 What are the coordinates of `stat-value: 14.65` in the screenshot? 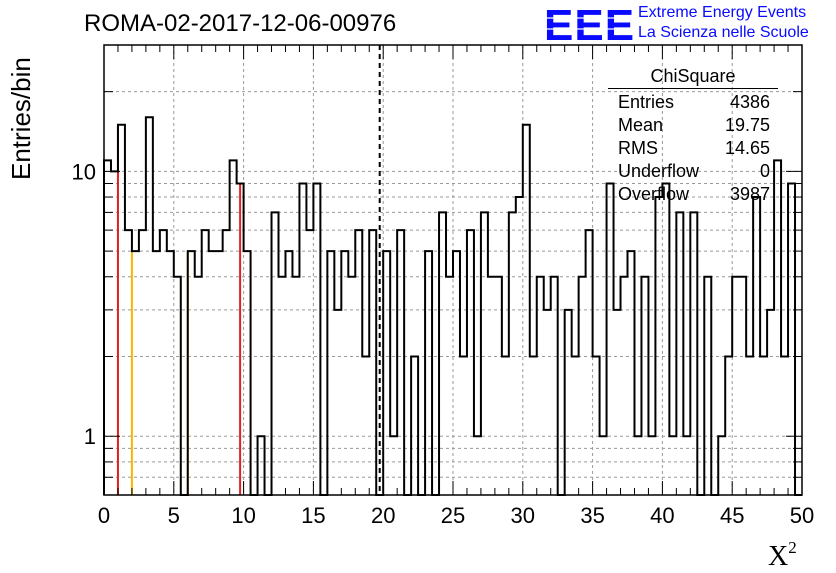 It's located at (747, 148).